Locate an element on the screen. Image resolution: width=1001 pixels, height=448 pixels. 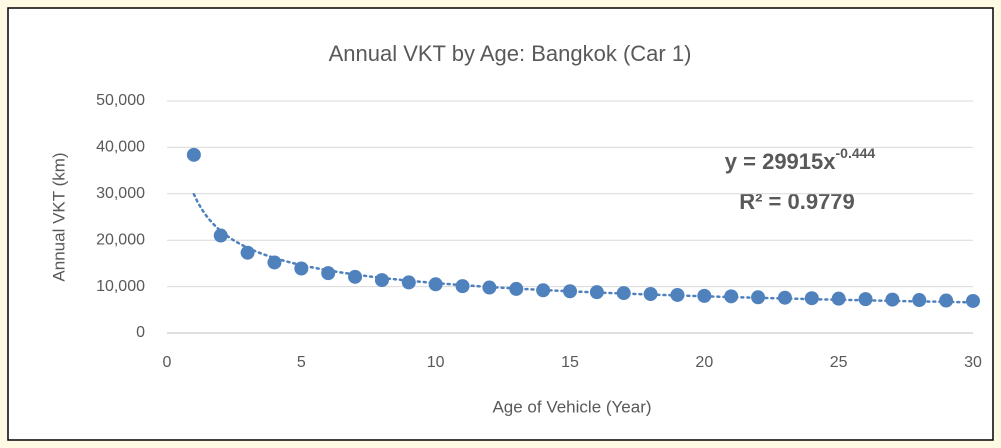
x-tick-label: 15 is located at coordinates (570, 362).